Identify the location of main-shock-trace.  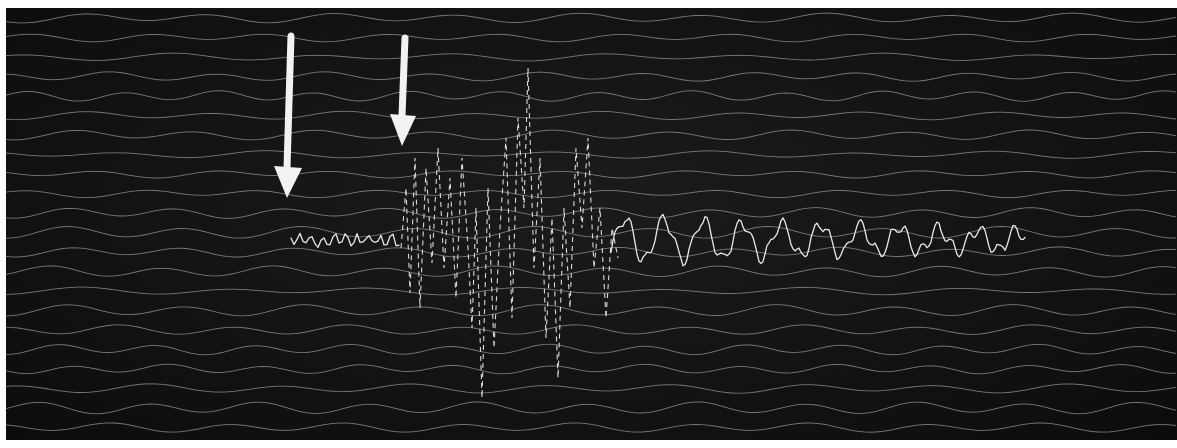
(509, 233).